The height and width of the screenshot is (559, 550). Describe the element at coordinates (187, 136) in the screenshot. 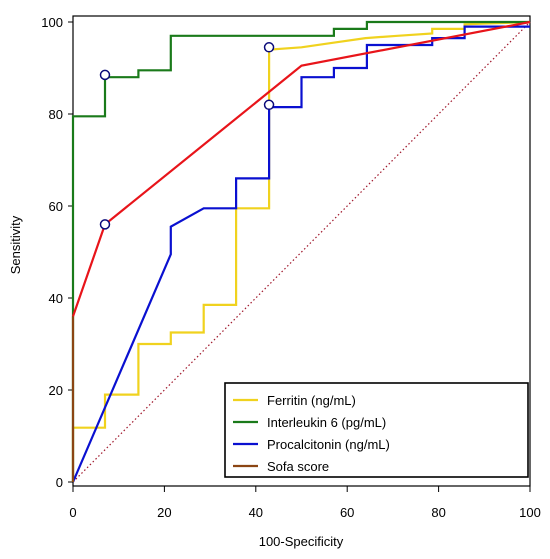

I see `marker-layer` at that location.